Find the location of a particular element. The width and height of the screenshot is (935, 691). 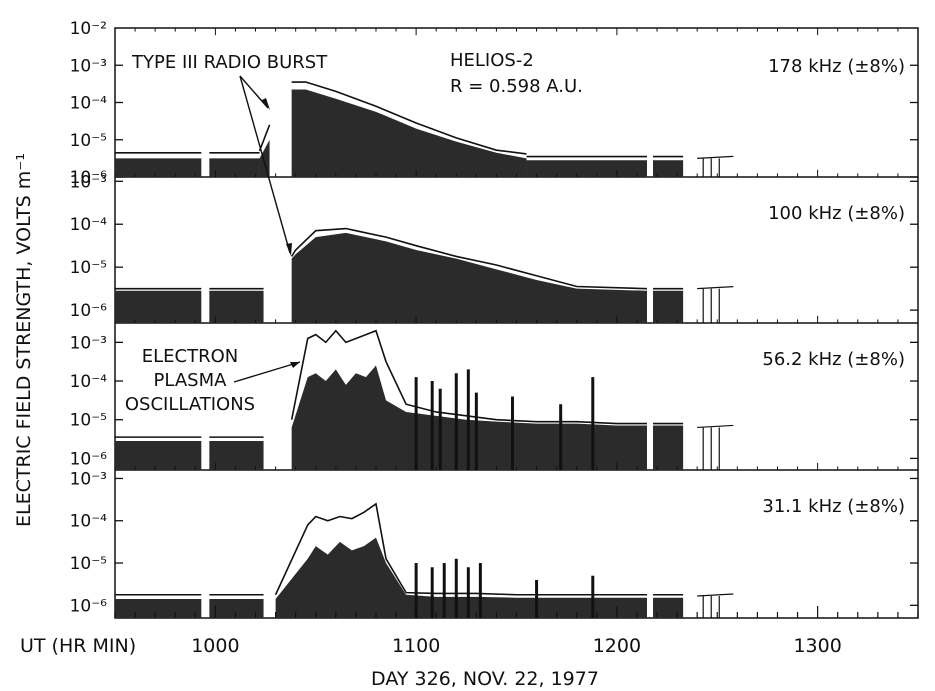

annotation-epo-1: ELECTRON is located at coordinates (190, 356).